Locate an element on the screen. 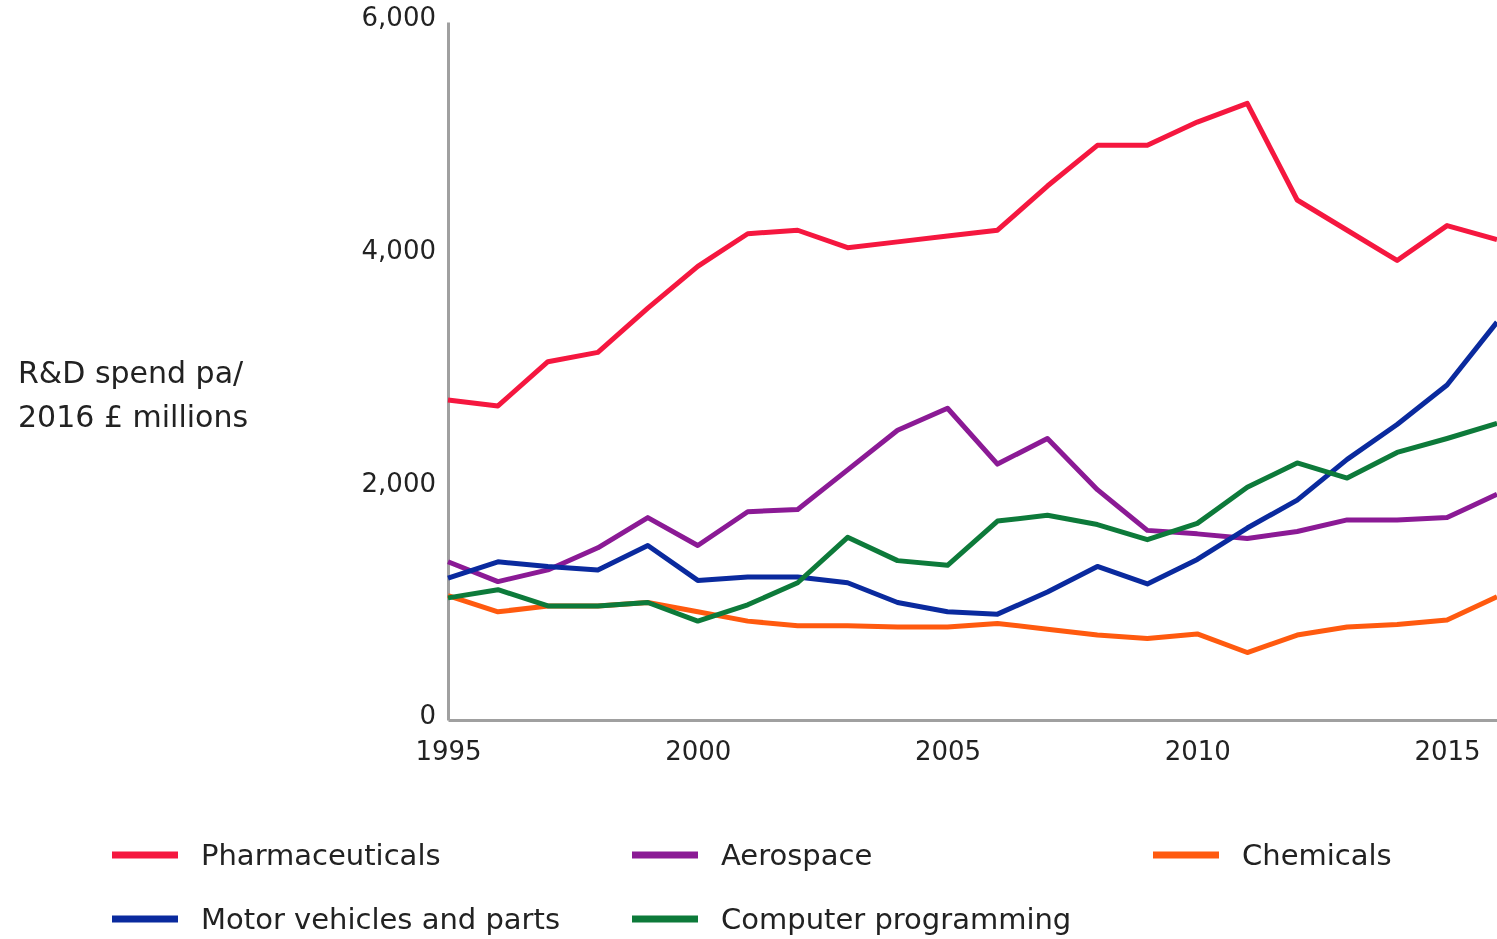 The height and width of the screenshot is (939, 1497). legend-label: Computer programming is located at coordinates (896, 919).